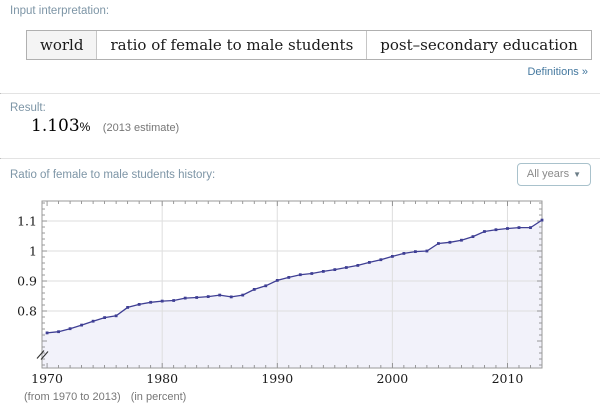 Image resolution: width=600 pixels, height=407 pixels. What do you see at coordinates (62, 45) in the screenshot?
I see `interp-cell-world: world` at bounding box center [62, 45].